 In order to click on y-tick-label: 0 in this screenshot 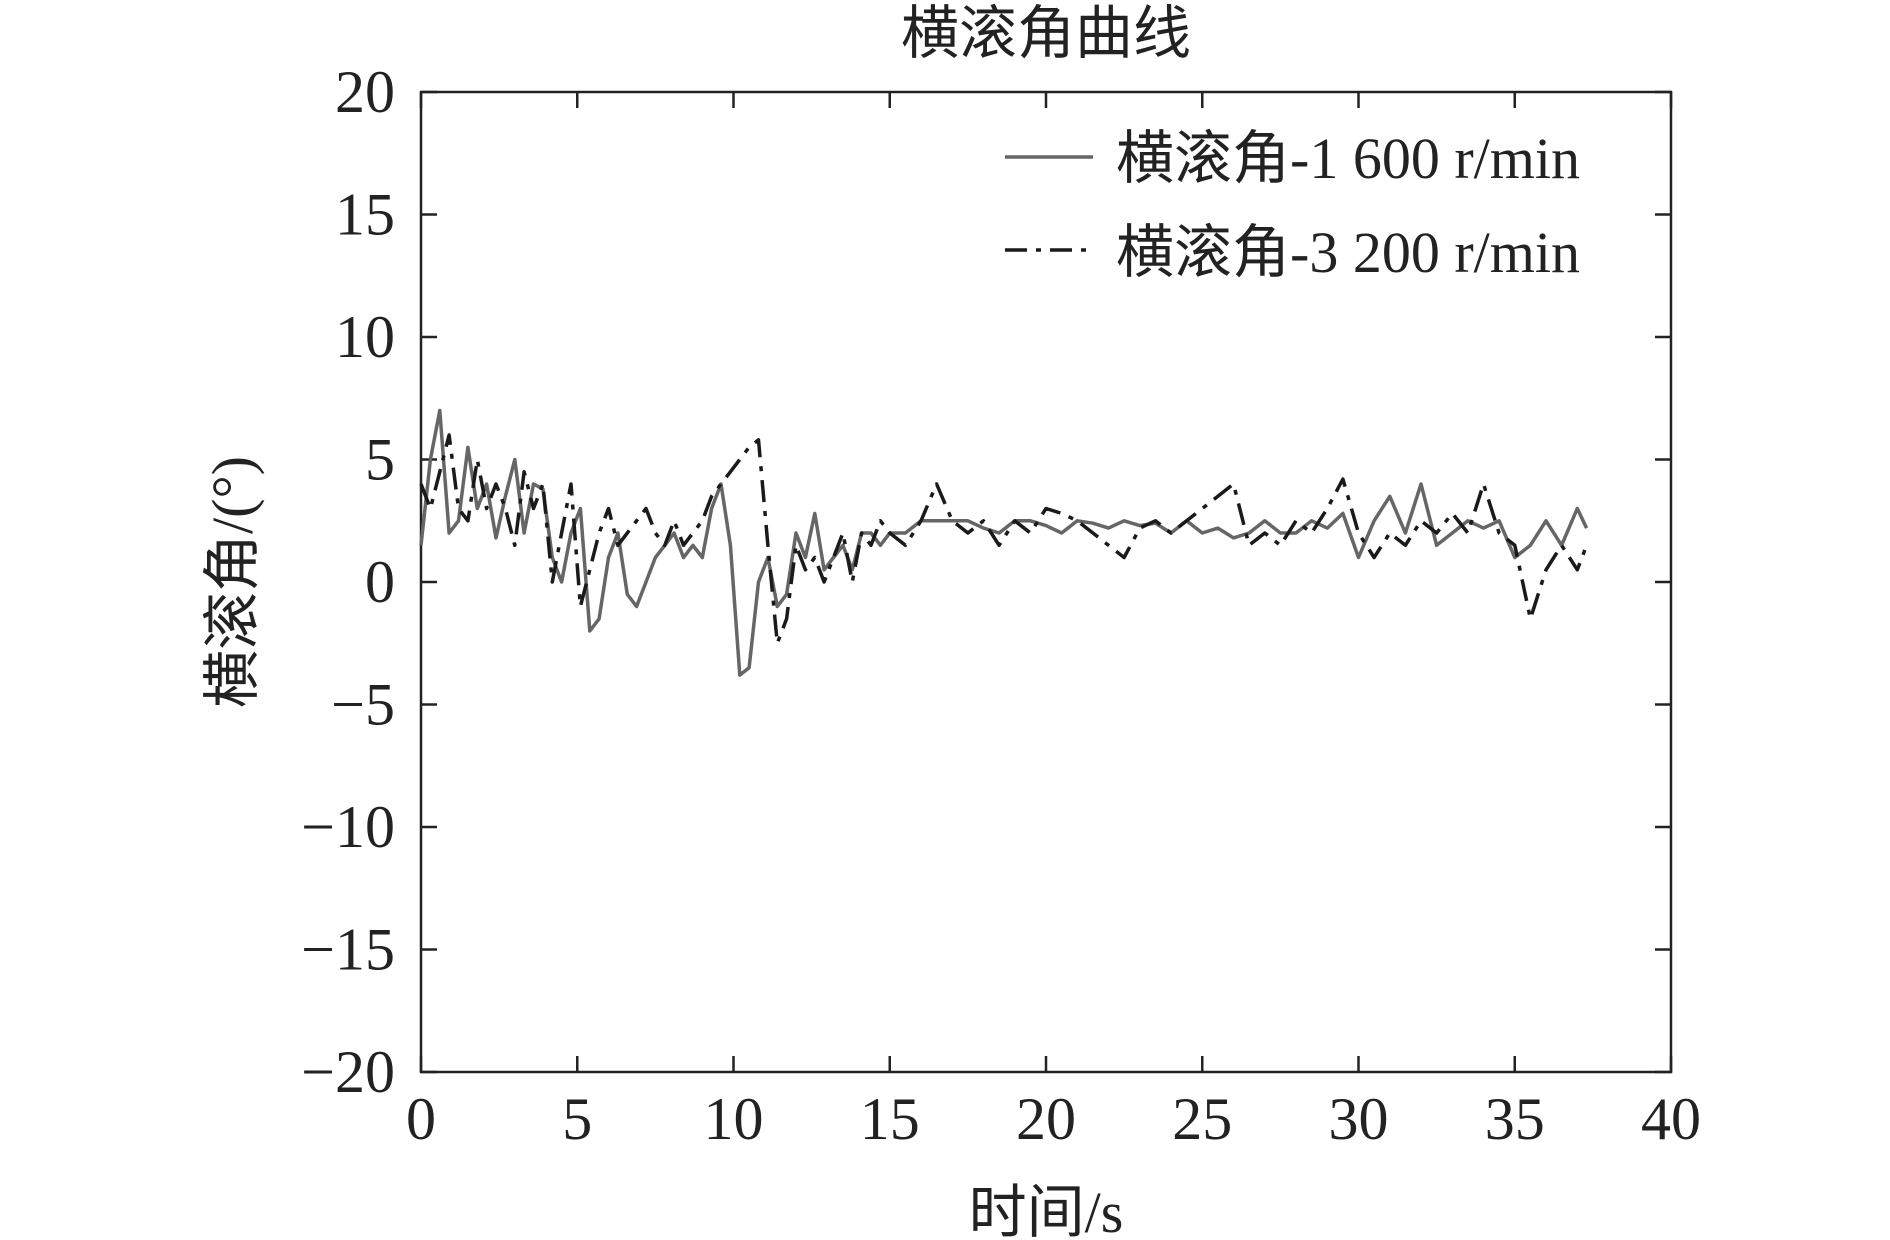, I will do `click(380, 582)`.